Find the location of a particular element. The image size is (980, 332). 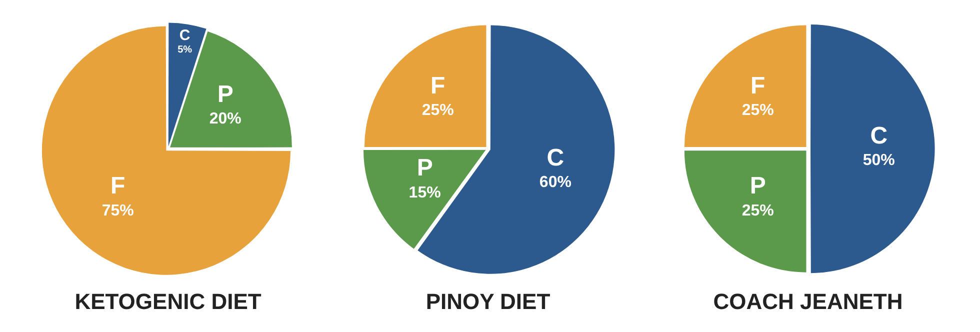

data-label: 50% is located at coordinates (878, 161).